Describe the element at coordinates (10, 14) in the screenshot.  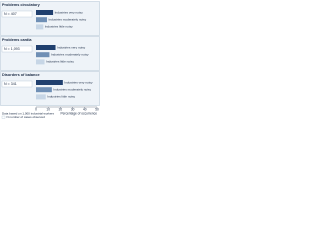
I see `n-label: N = 407` at that location.